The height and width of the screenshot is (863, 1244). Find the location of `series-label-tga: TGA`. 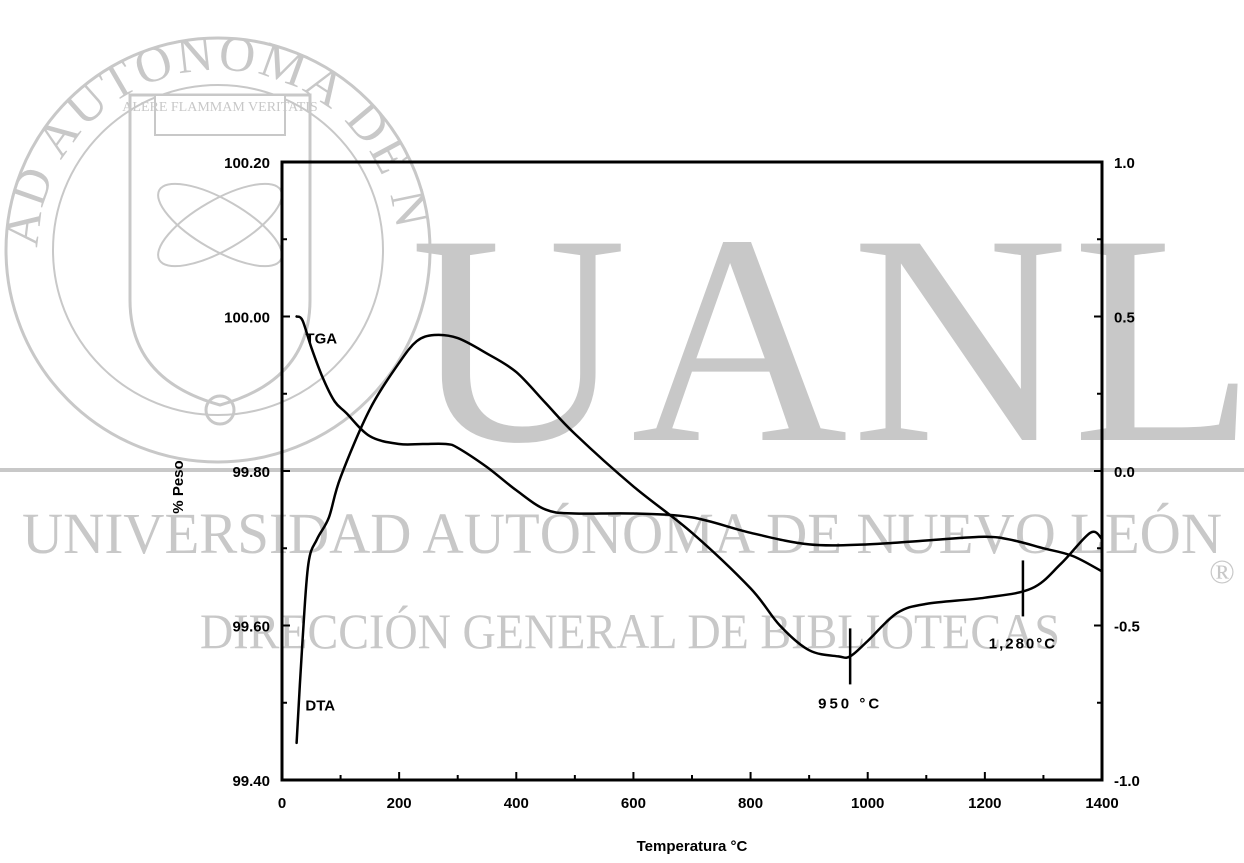

series-label-tga: TGA is located at coordinates (321, 339).